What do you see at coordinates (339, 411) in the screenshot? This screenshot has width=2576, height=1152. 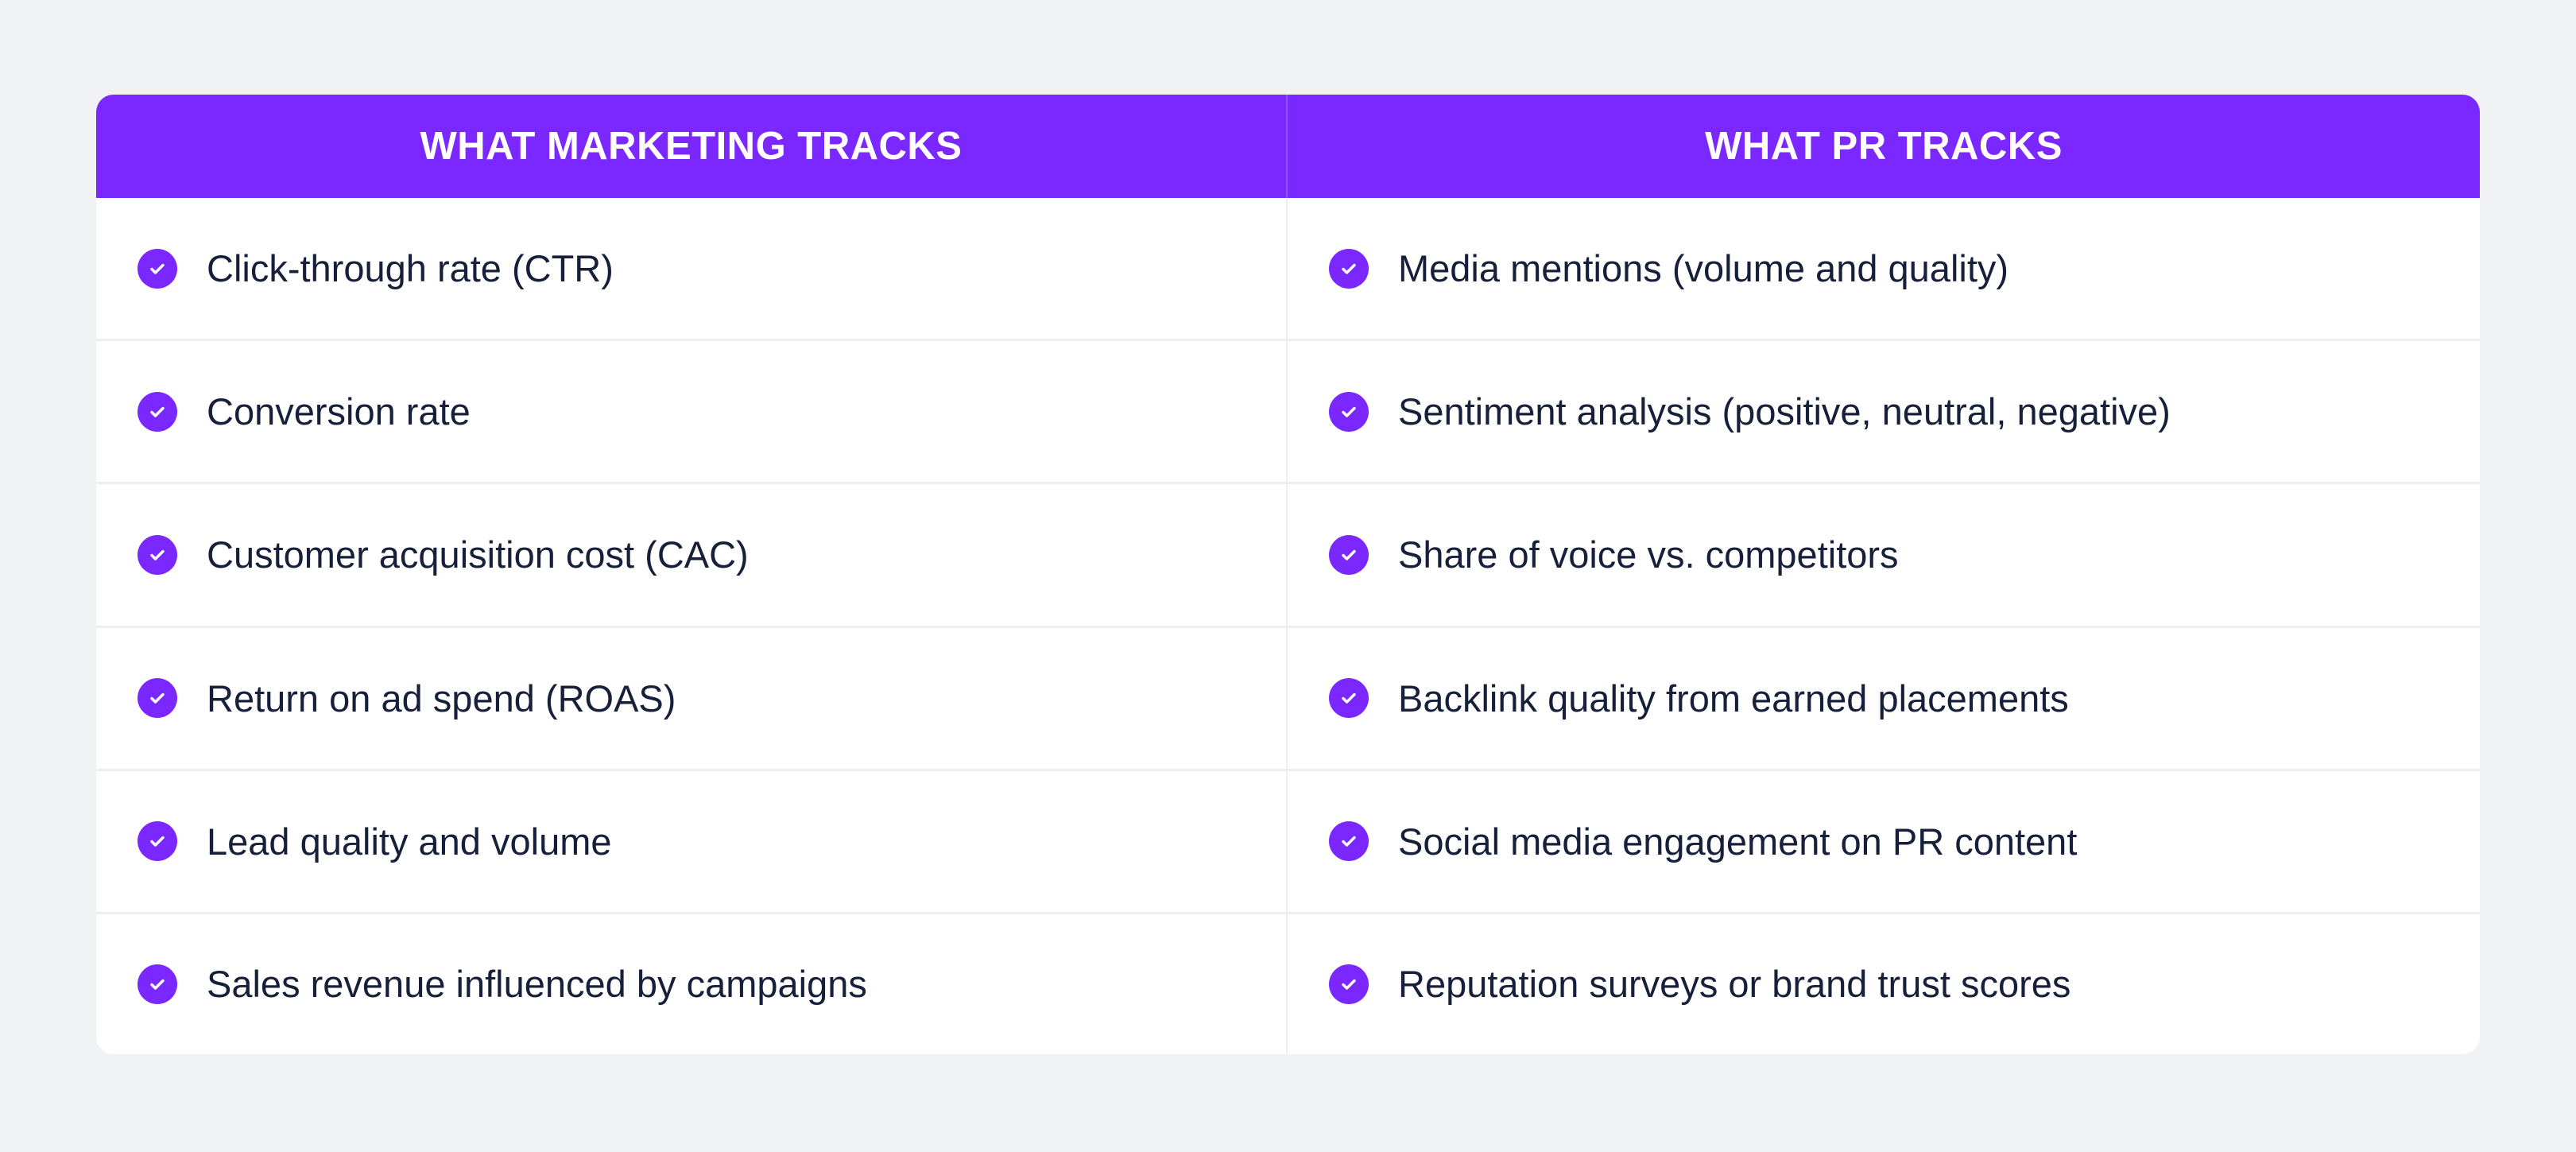 I see `marketing-metric-label: Conversion rate` at bounding box center [339, 411].